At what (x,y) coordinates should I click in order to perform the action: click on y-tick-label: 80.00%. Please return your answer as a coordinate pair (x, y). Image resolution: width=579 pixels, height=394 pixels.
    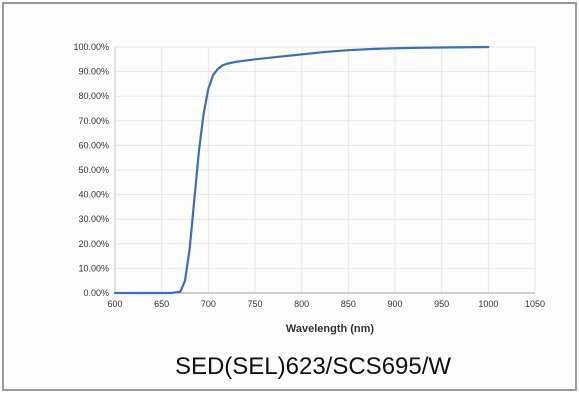
    Looking at the image, I should click on (93, 96).